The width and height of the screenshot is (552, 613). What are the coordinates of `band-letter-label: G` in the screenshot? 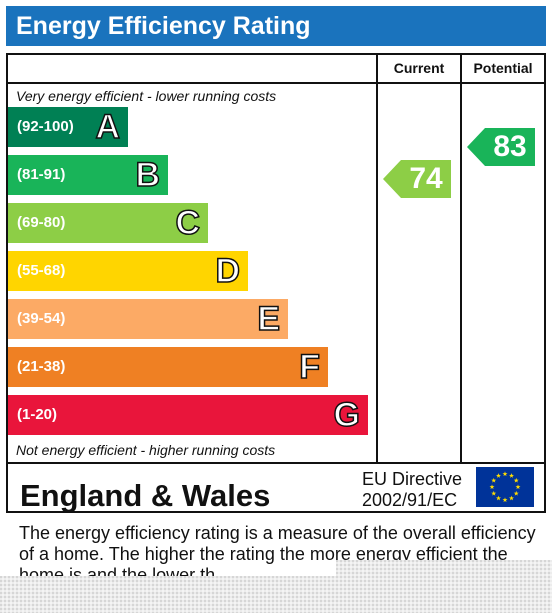 It's located at (347, 415).